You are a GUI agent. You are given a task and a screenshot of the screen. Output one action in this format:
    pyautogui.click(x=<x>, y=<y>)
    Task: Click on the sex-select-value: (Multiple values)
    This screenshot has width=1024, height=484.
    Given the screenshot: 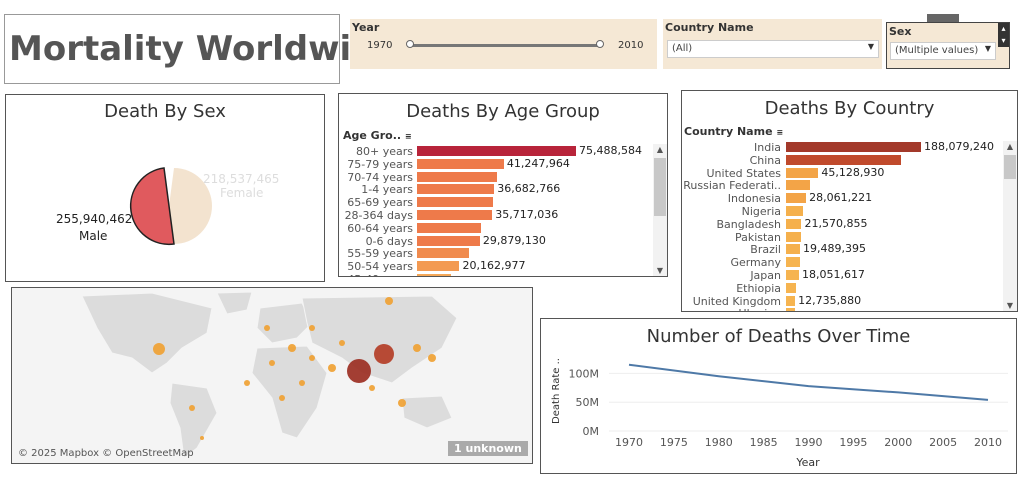 What is the action you would take?
    pyautogui.click(x=937, y=50)
    